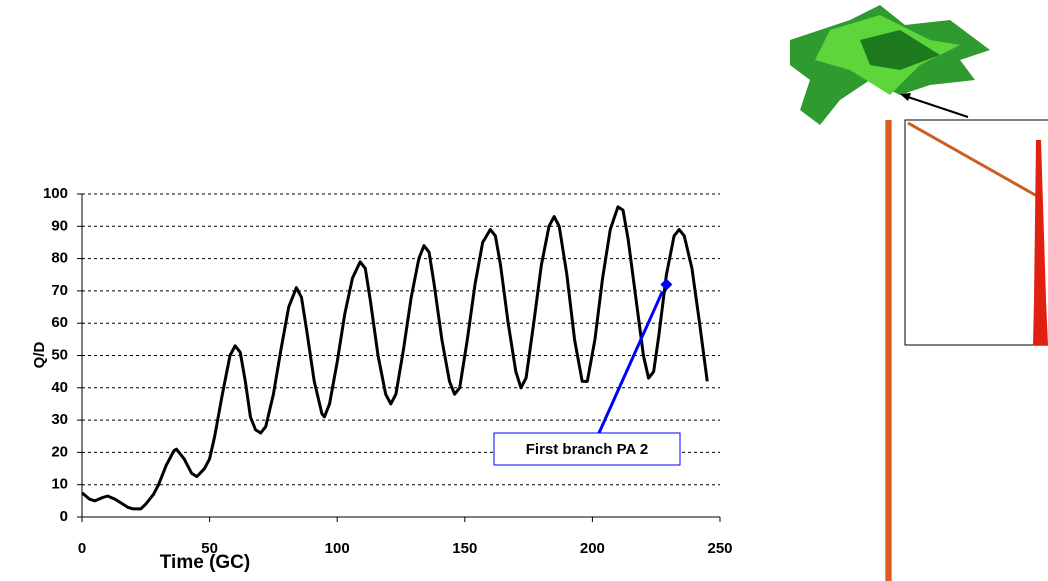  I want to click on y-tick-label: 20, so click(59, 451).